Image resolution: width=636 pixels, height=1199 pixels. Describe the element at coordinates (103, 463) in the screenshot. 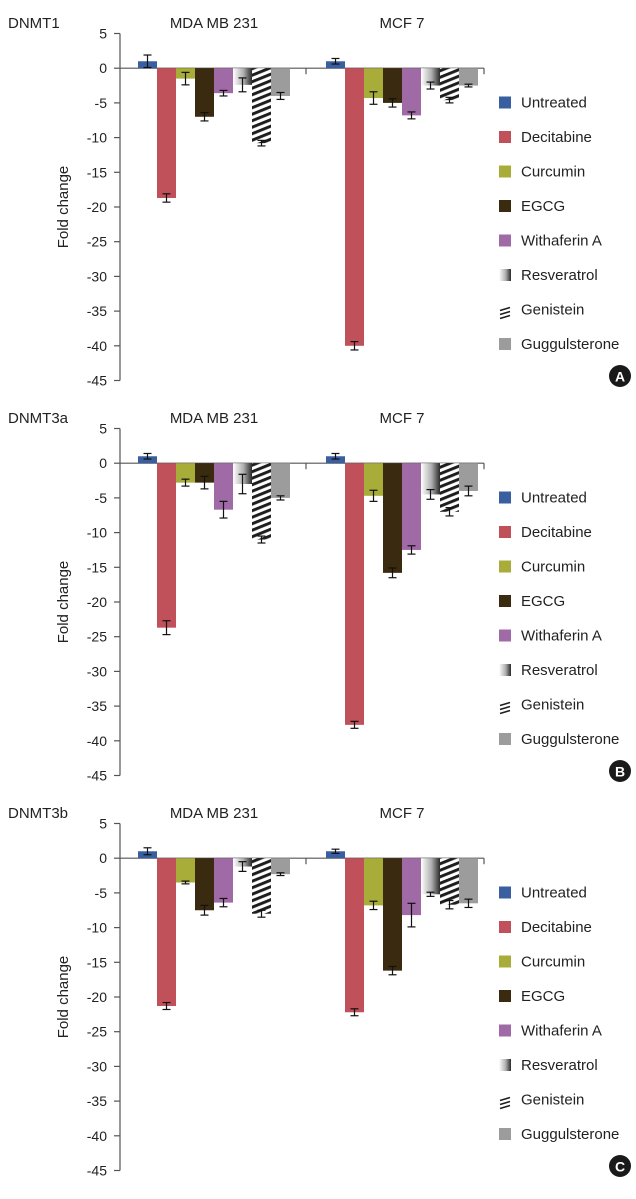

I see `y-tick-label: 0` at that location.